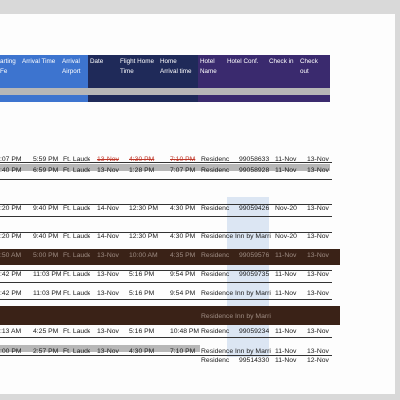 This screenshot has width=400, height=400. Describe the element at coordinates (185, 331) in the screenshot. I see `cell-home-arrival-time: 10:48 PM` at that location.